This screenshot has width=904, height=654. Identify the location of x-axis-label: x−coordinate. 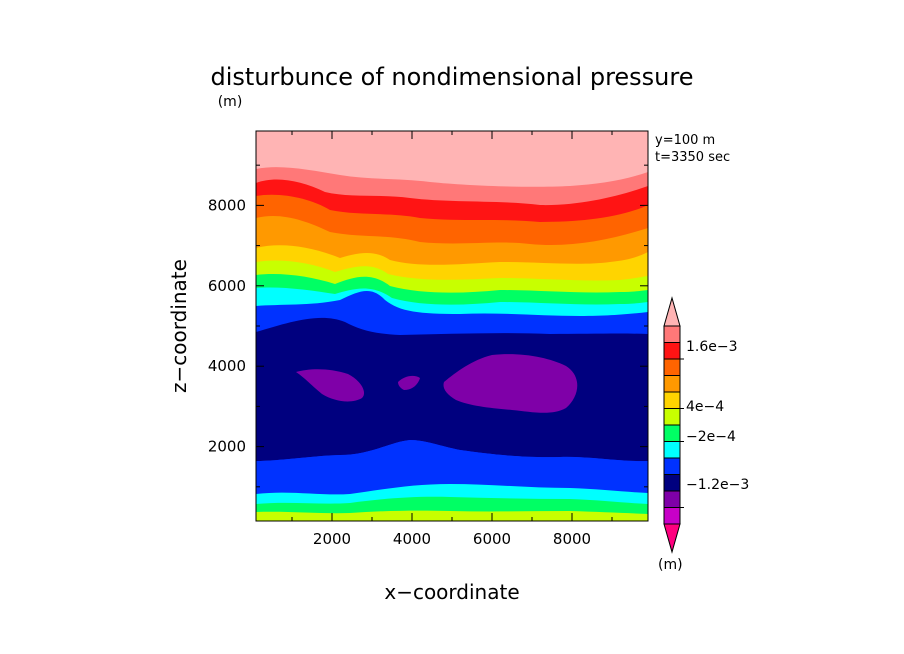
(451, 592).